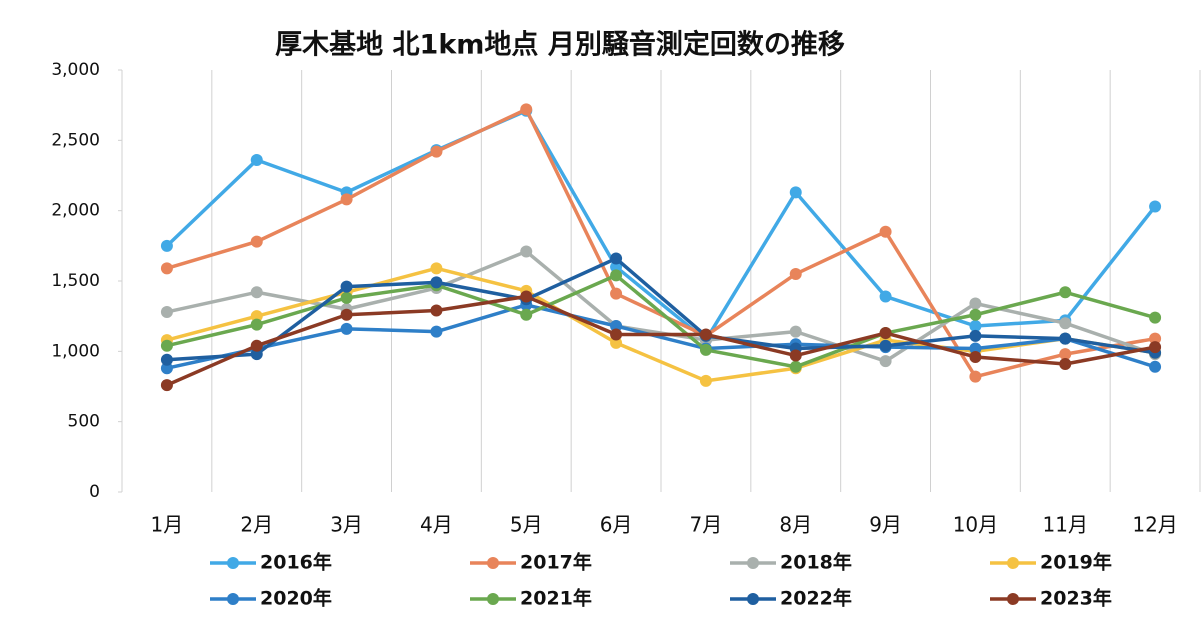 This screenshot has height=618, width=1202. Describe the element at coordinates (1154, 525) in the screenshot. I see `x-tick-label: 12月` at that location.